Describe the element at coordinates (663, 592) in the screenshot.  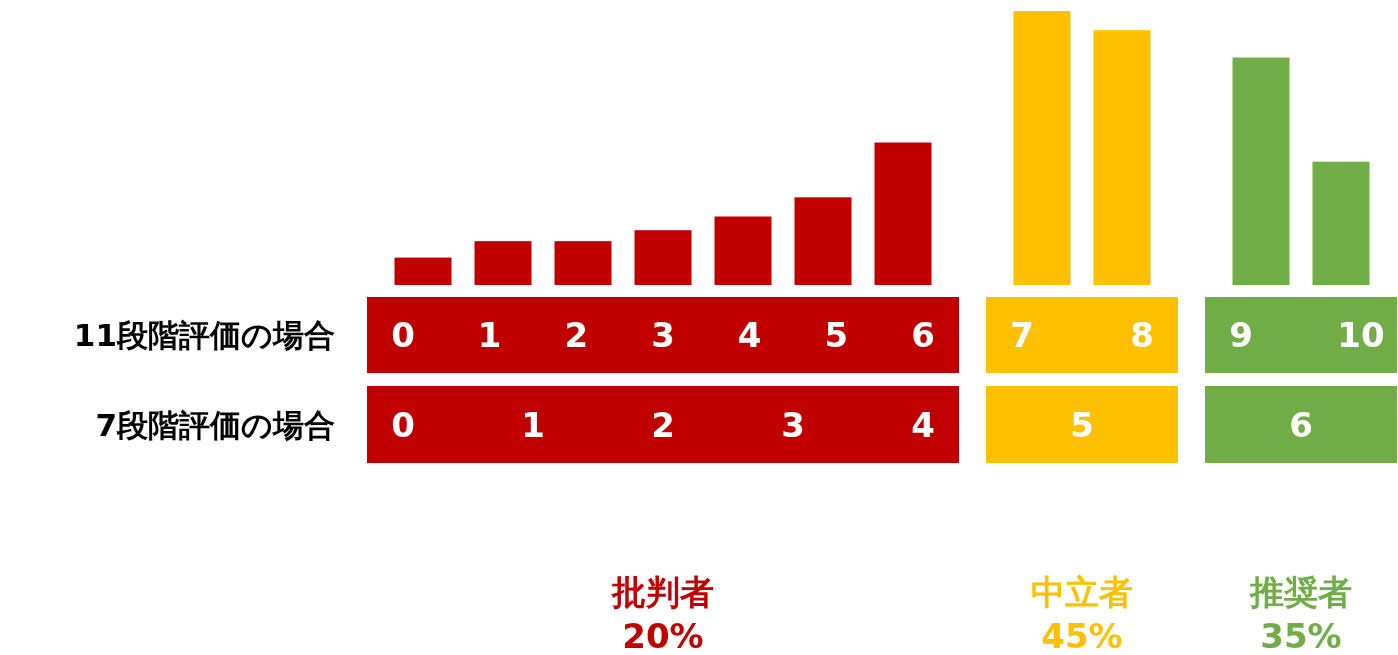
I see `group-label: 批判者` at that location.